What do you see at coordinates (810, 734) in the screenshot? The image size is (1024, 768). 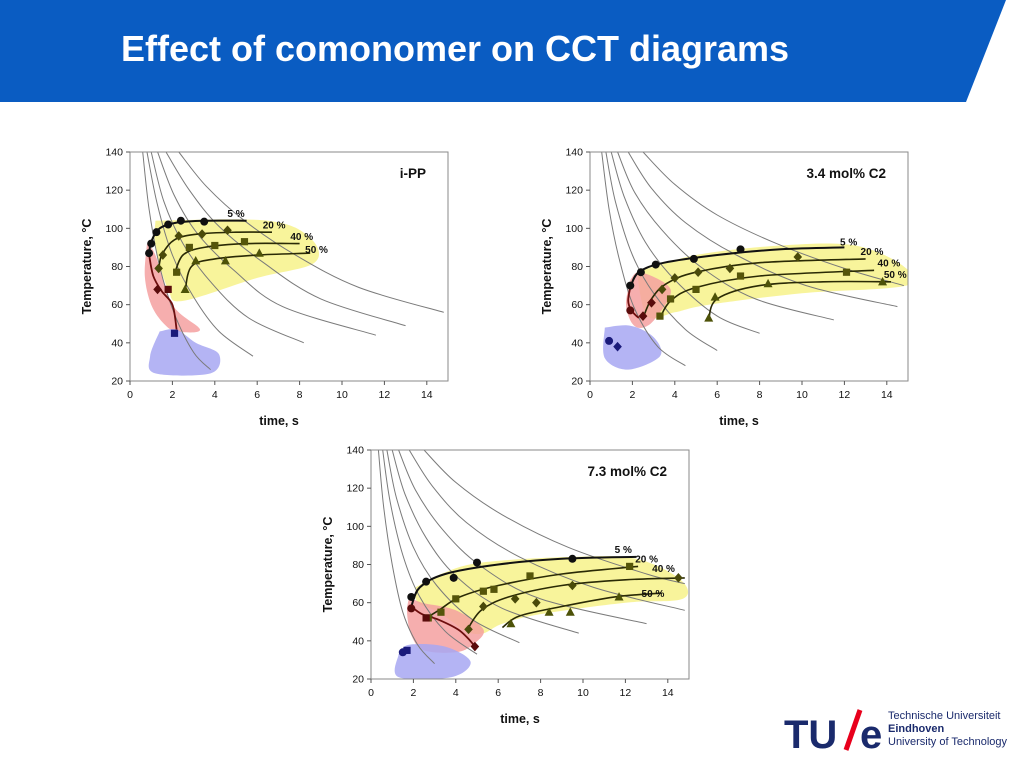 I see `logo-tu-text: TU` at bounding box center [810, 734].